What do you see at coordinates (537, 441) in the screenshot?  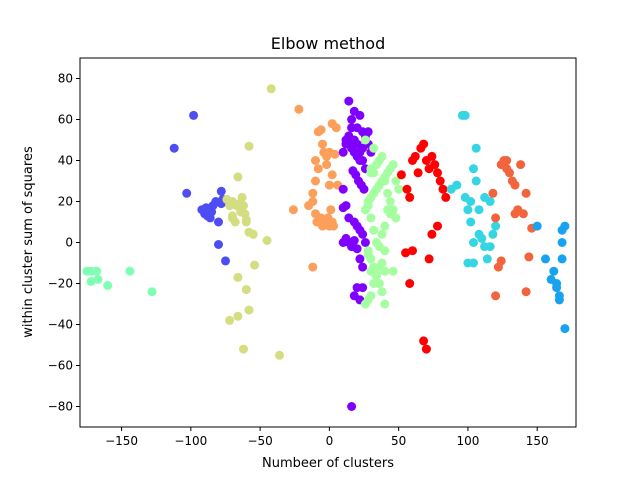 I see `x-tick-label: 150` at bounding box center [537, 441].